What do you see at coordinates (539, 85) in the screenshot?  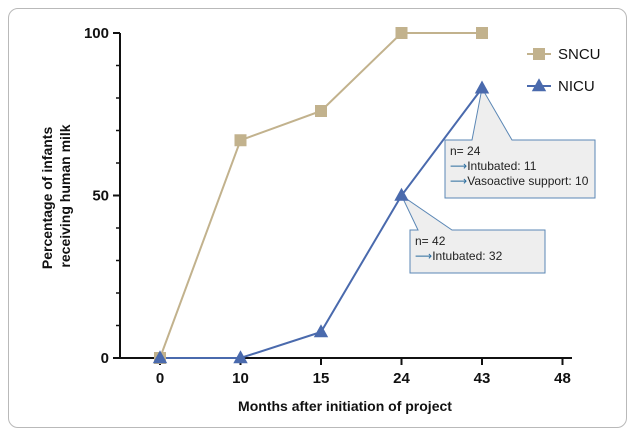 I see `legend-marker-nicu` at bounding box center [539, 85].